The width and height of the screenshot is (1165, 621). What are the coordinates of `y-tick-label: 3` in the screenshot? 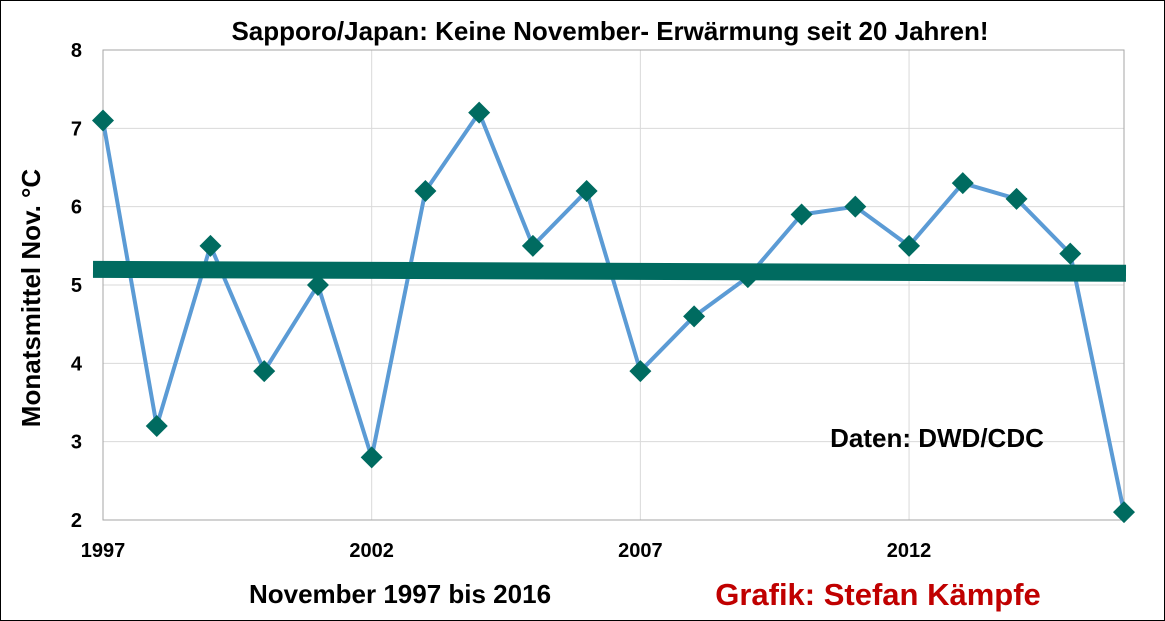 It's located at (76, 443).